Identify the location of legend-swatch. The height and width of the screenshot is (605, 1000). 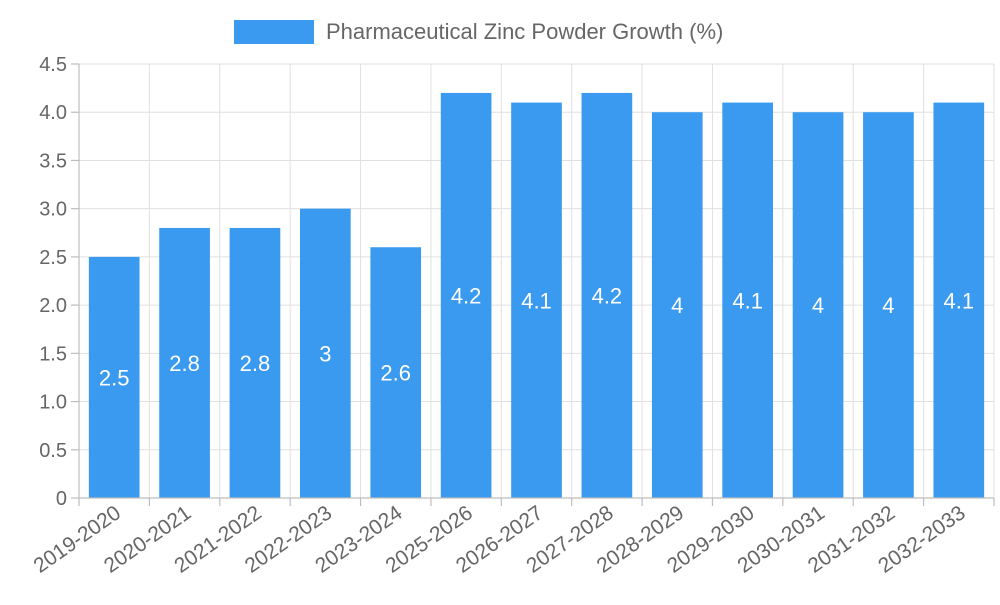
(274, 32).